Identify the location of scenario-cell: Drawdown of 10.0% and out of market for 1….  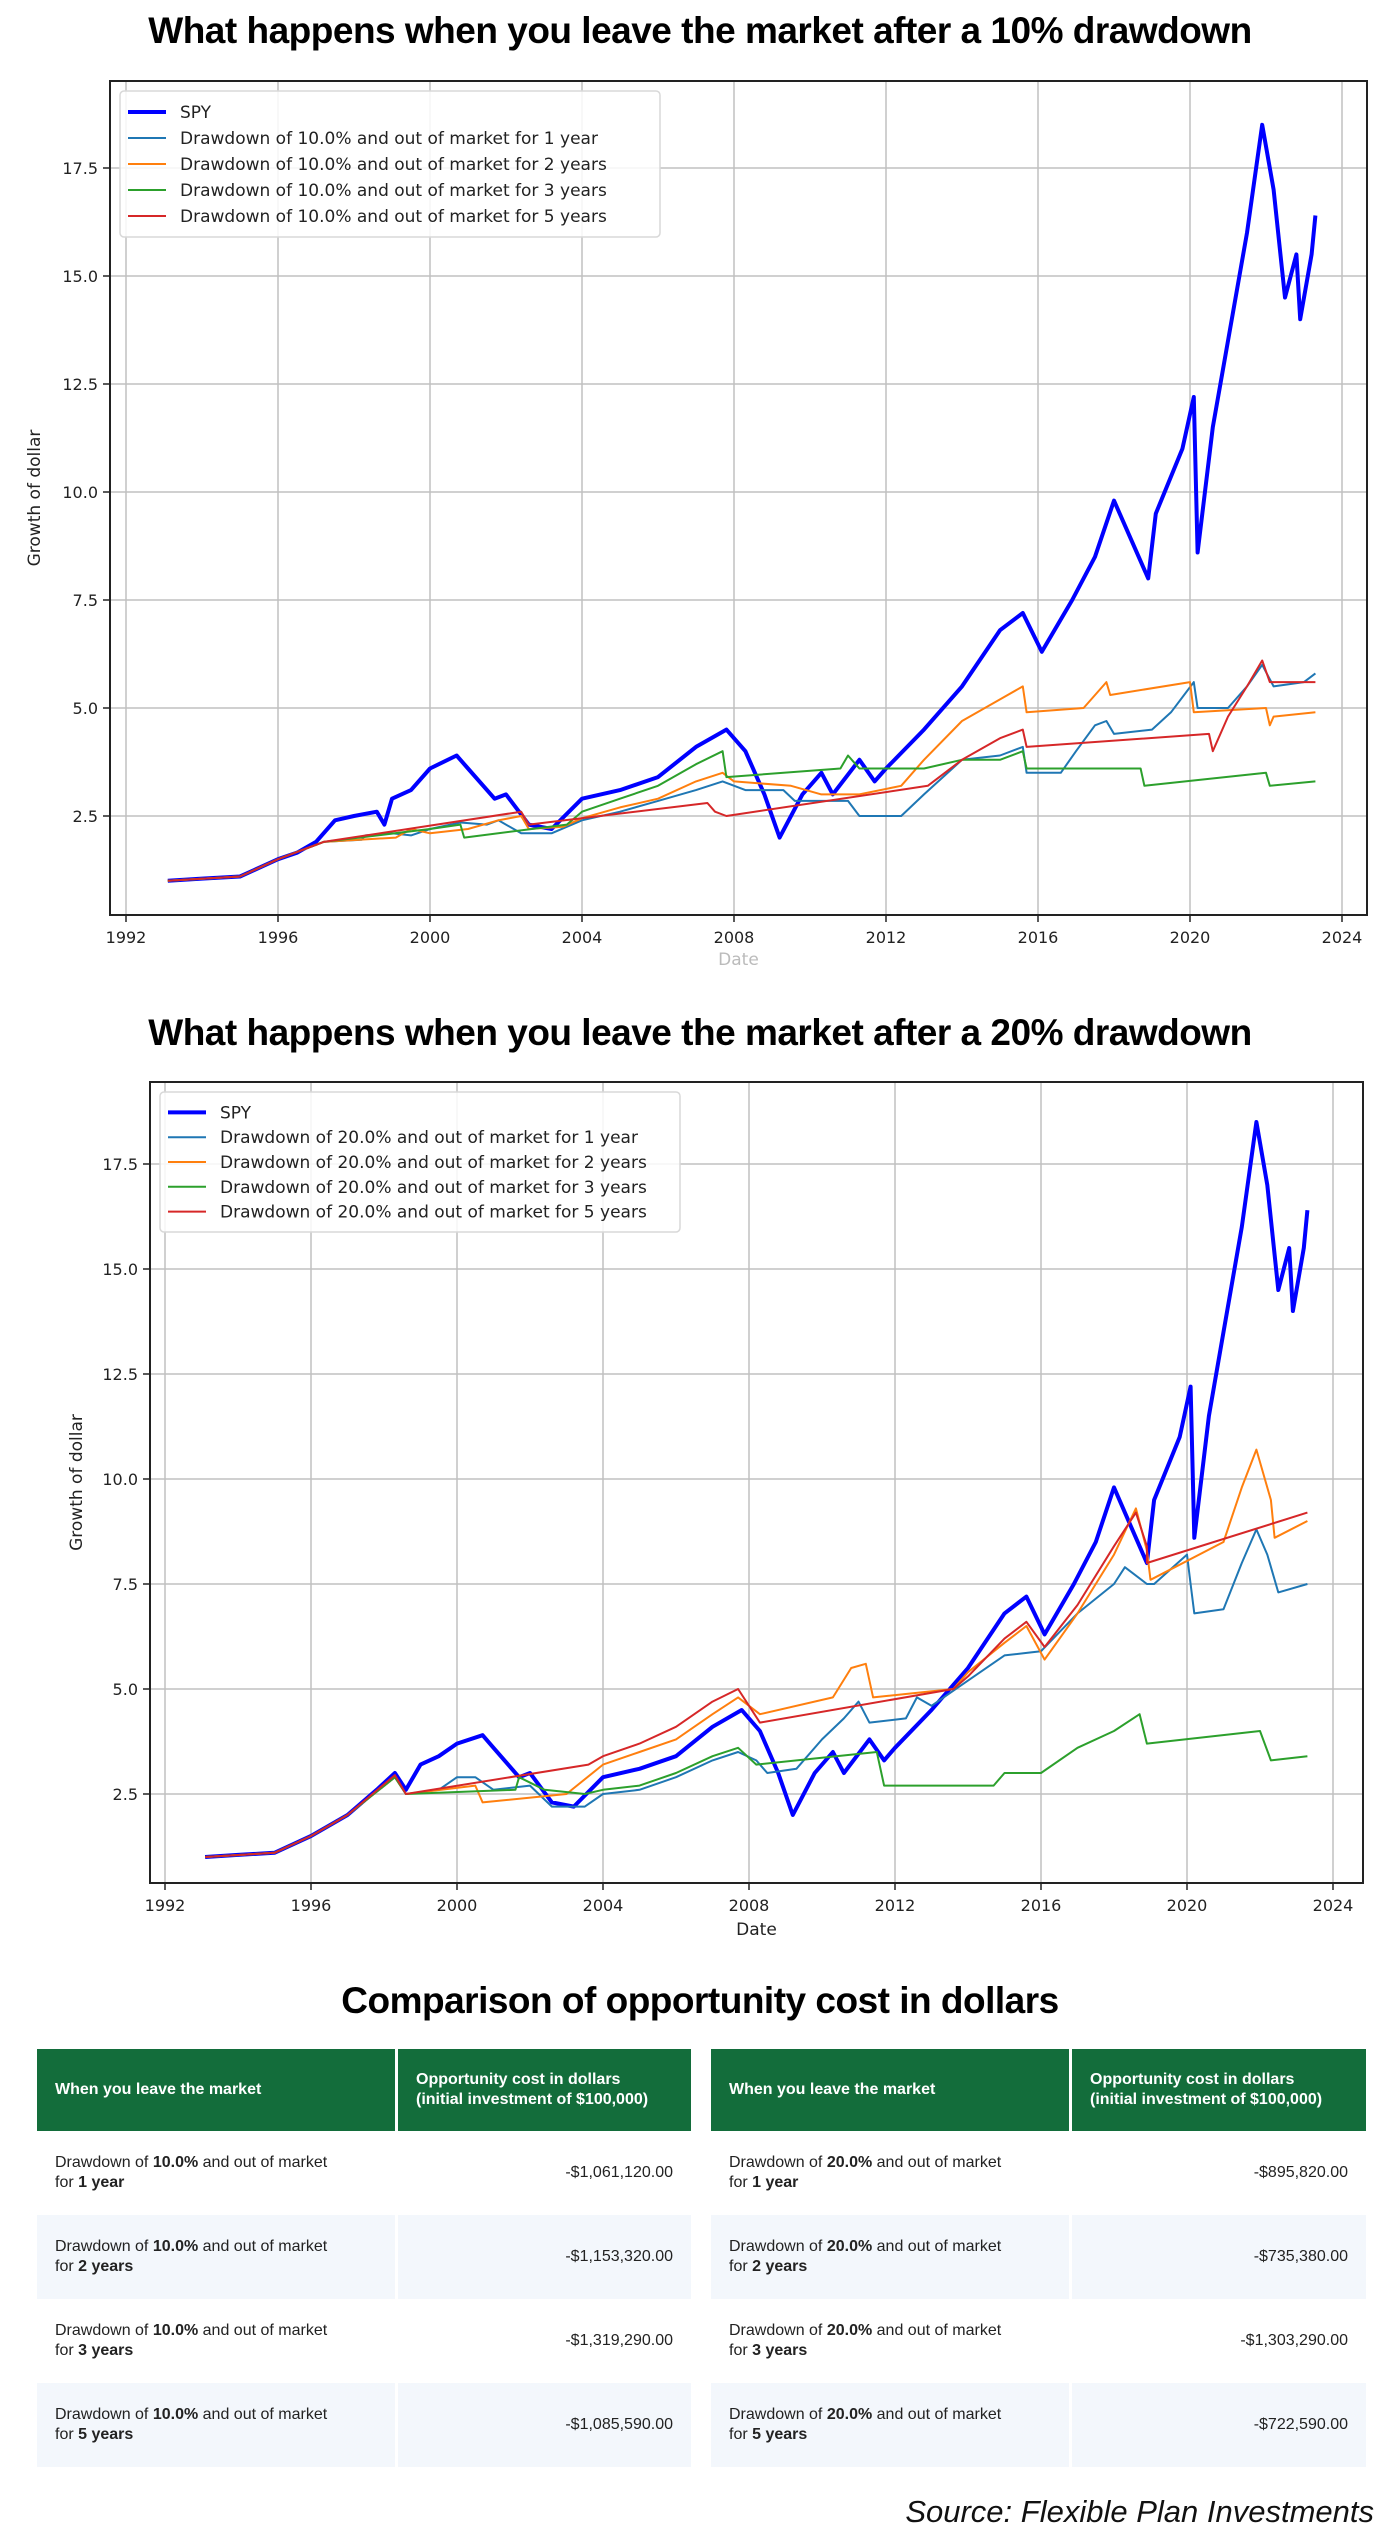
(216, 2173).